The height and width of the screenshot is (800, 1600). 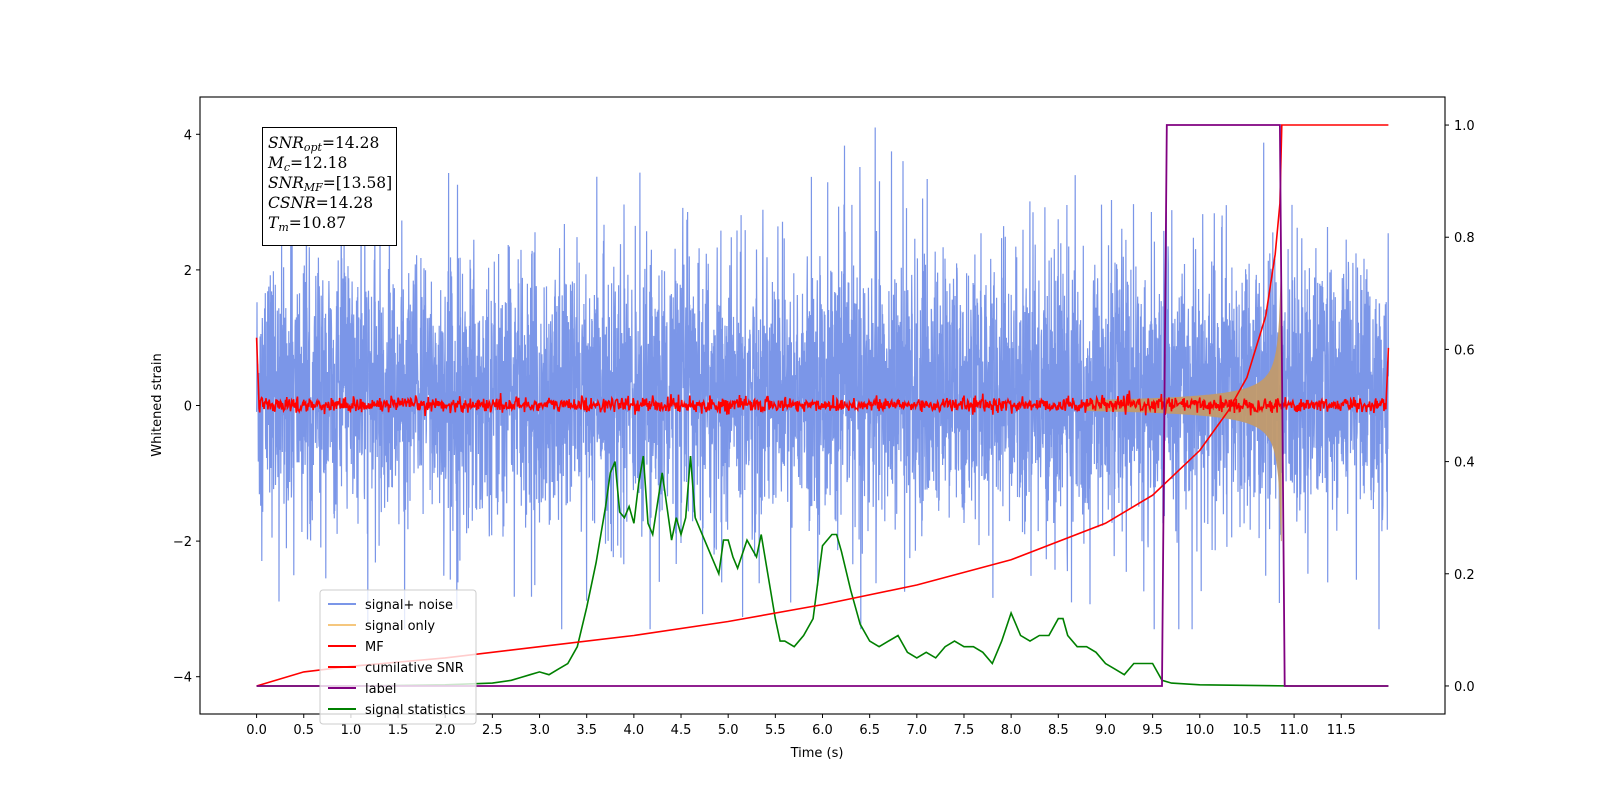 What do you see at coordinates (492, 730) in the screenshot?
I see `x-tick-label: 2.5` at bounding box center [492, 730].